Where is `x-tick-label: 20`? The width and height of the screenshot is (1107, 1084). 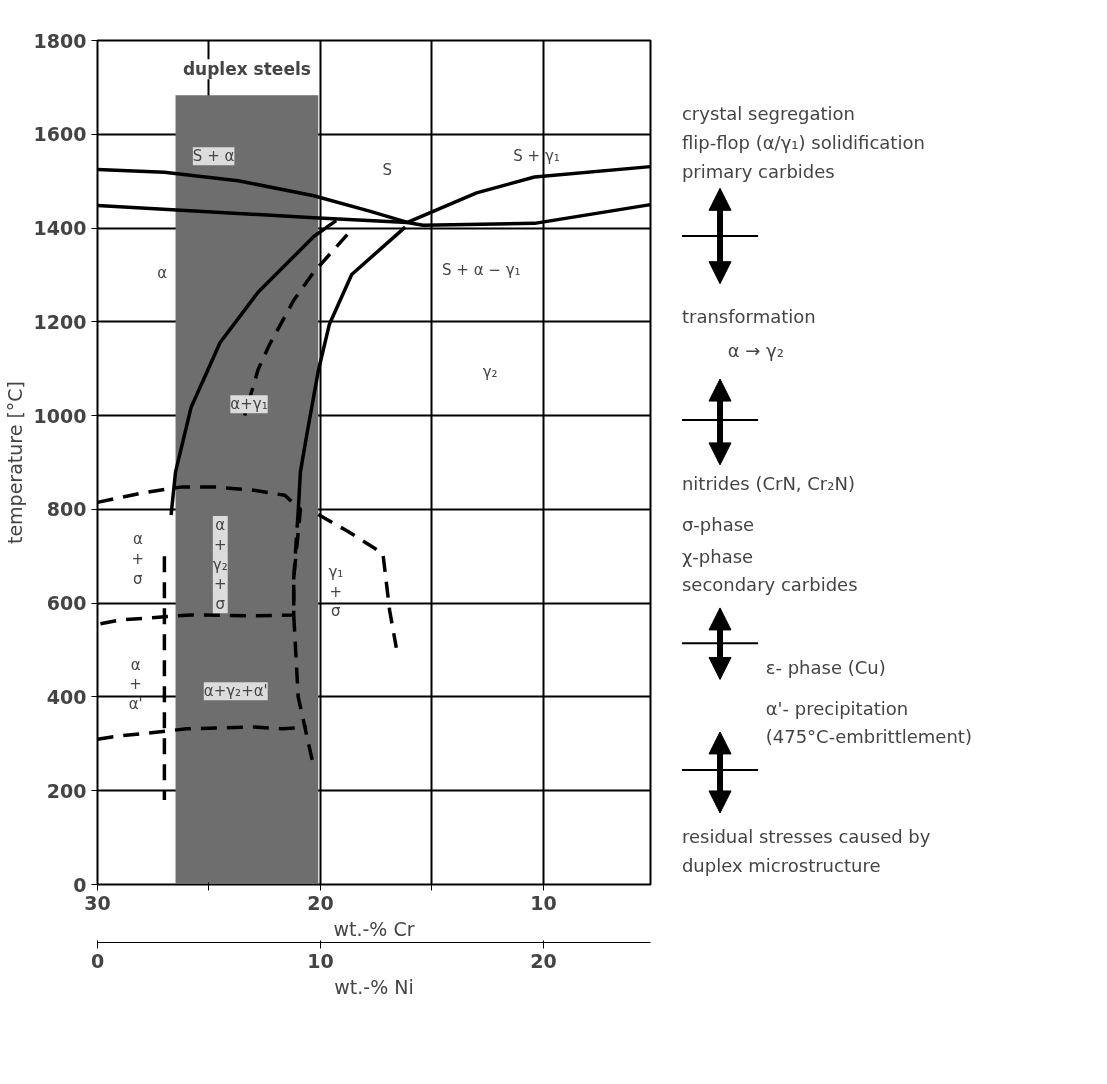 x-tick-label: 20 is located at coordinates (320, 902).